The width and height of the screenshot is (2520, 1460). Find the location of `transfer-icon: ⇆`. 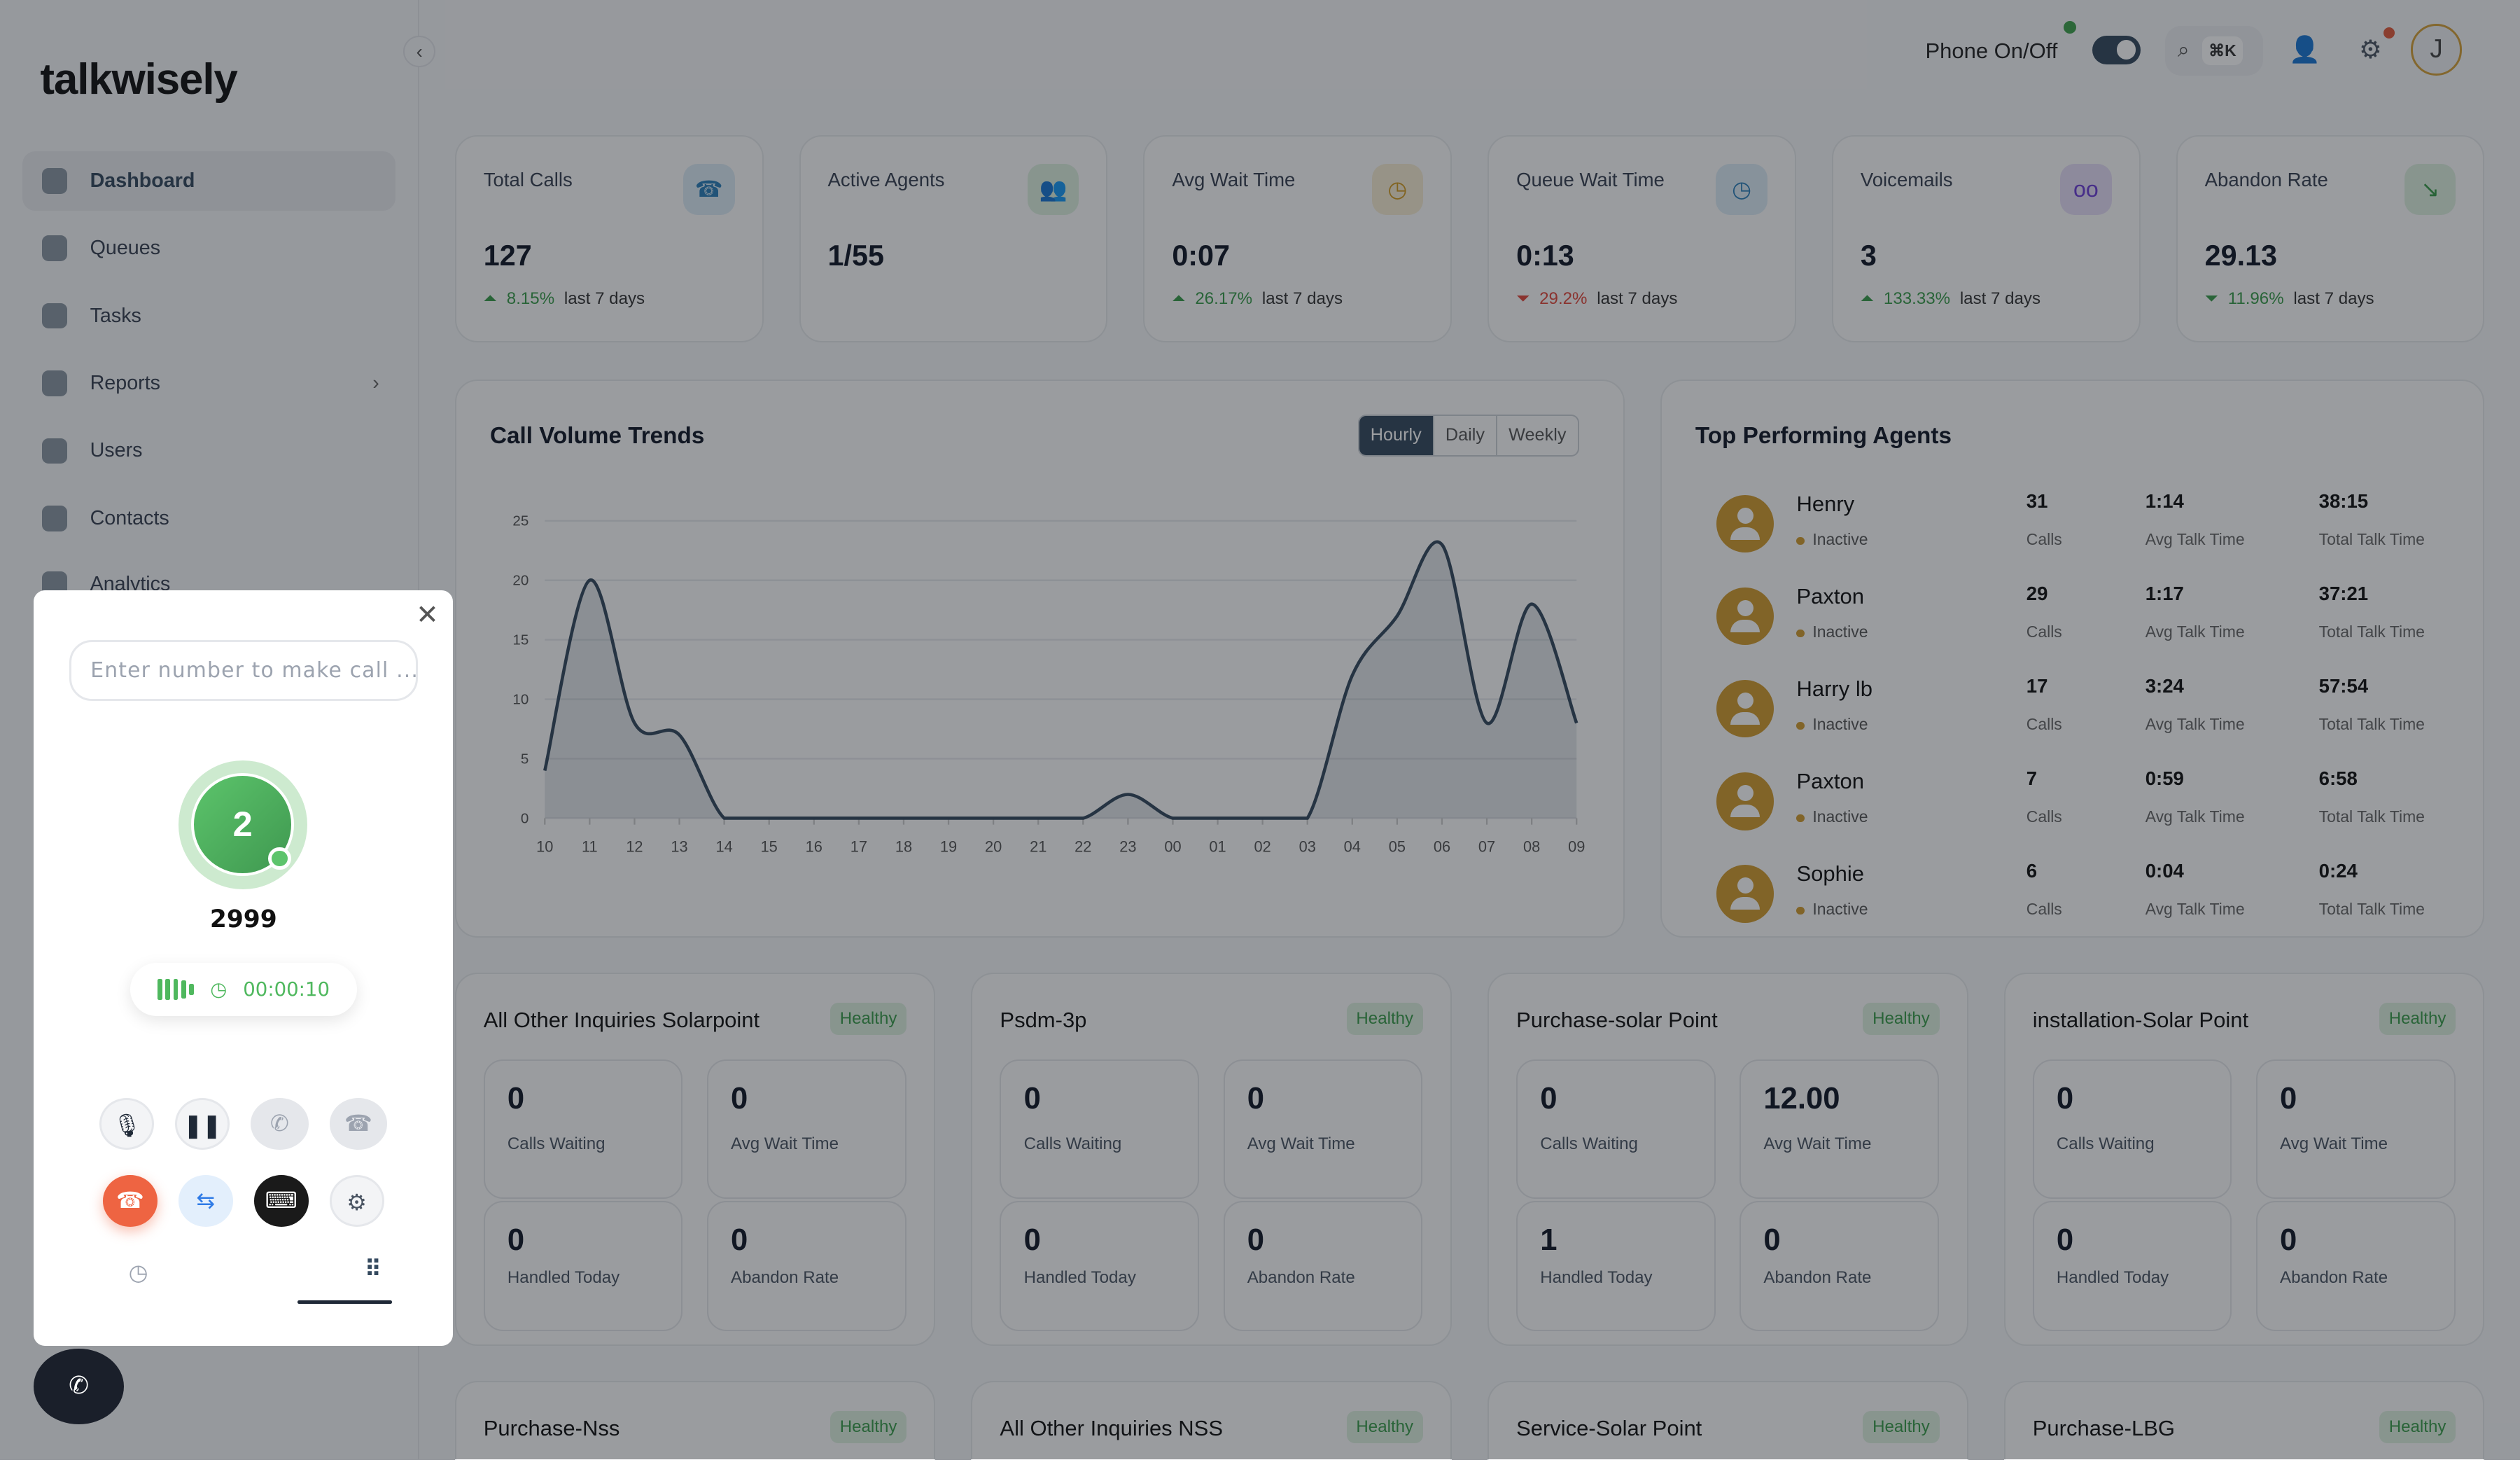

transfer-icon: ⇆ is located at coordinates (205, 1200).